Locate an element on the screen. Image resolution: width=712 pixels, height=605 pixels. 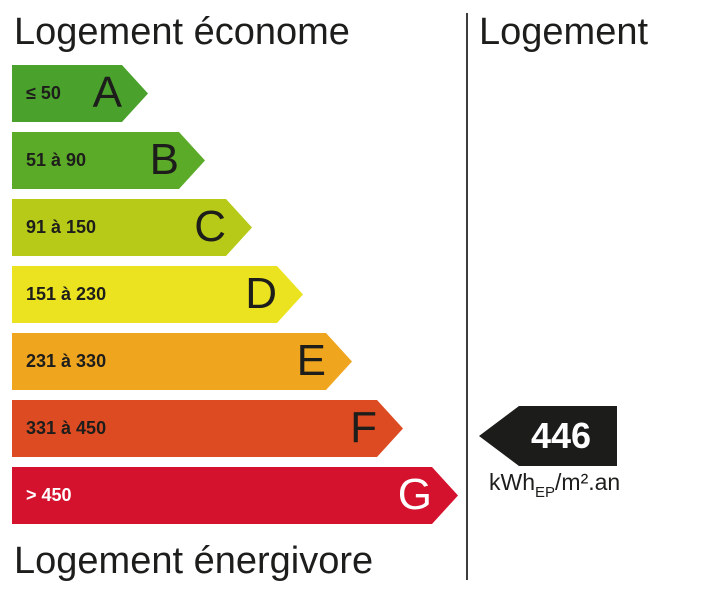
energy-bar-c: 91 à 150 C is located at coordinates (132, 227).